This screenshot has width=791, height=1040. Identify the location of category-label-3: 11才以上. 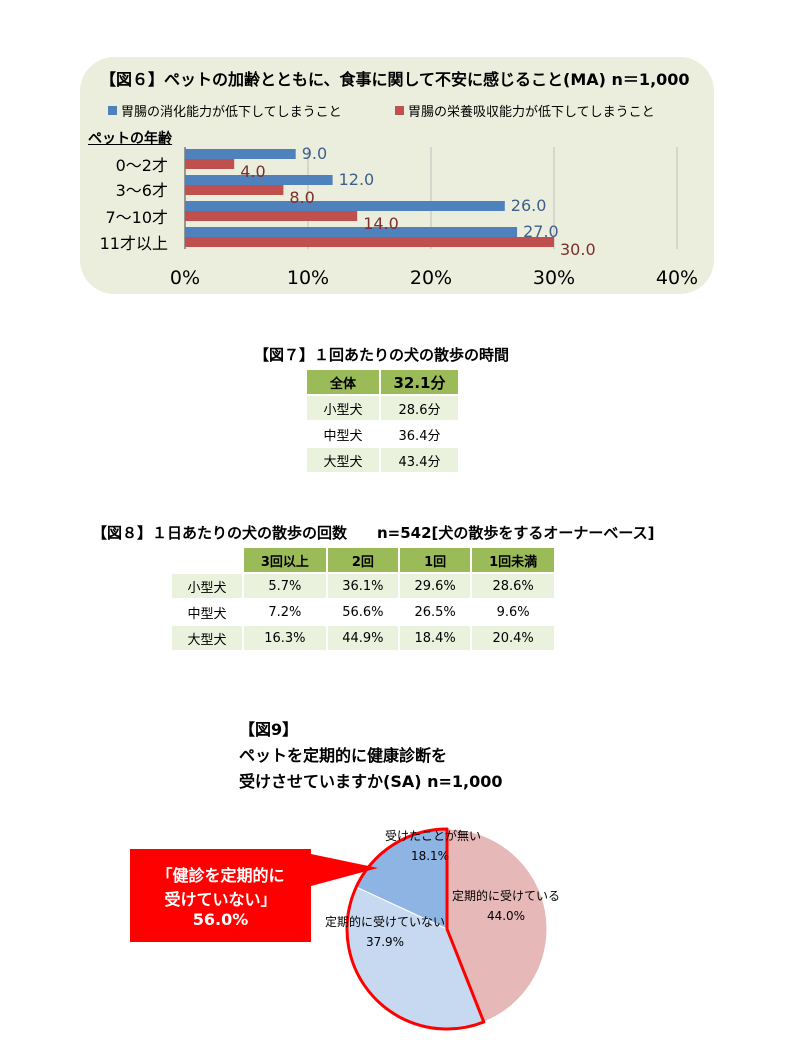
(133, 243).